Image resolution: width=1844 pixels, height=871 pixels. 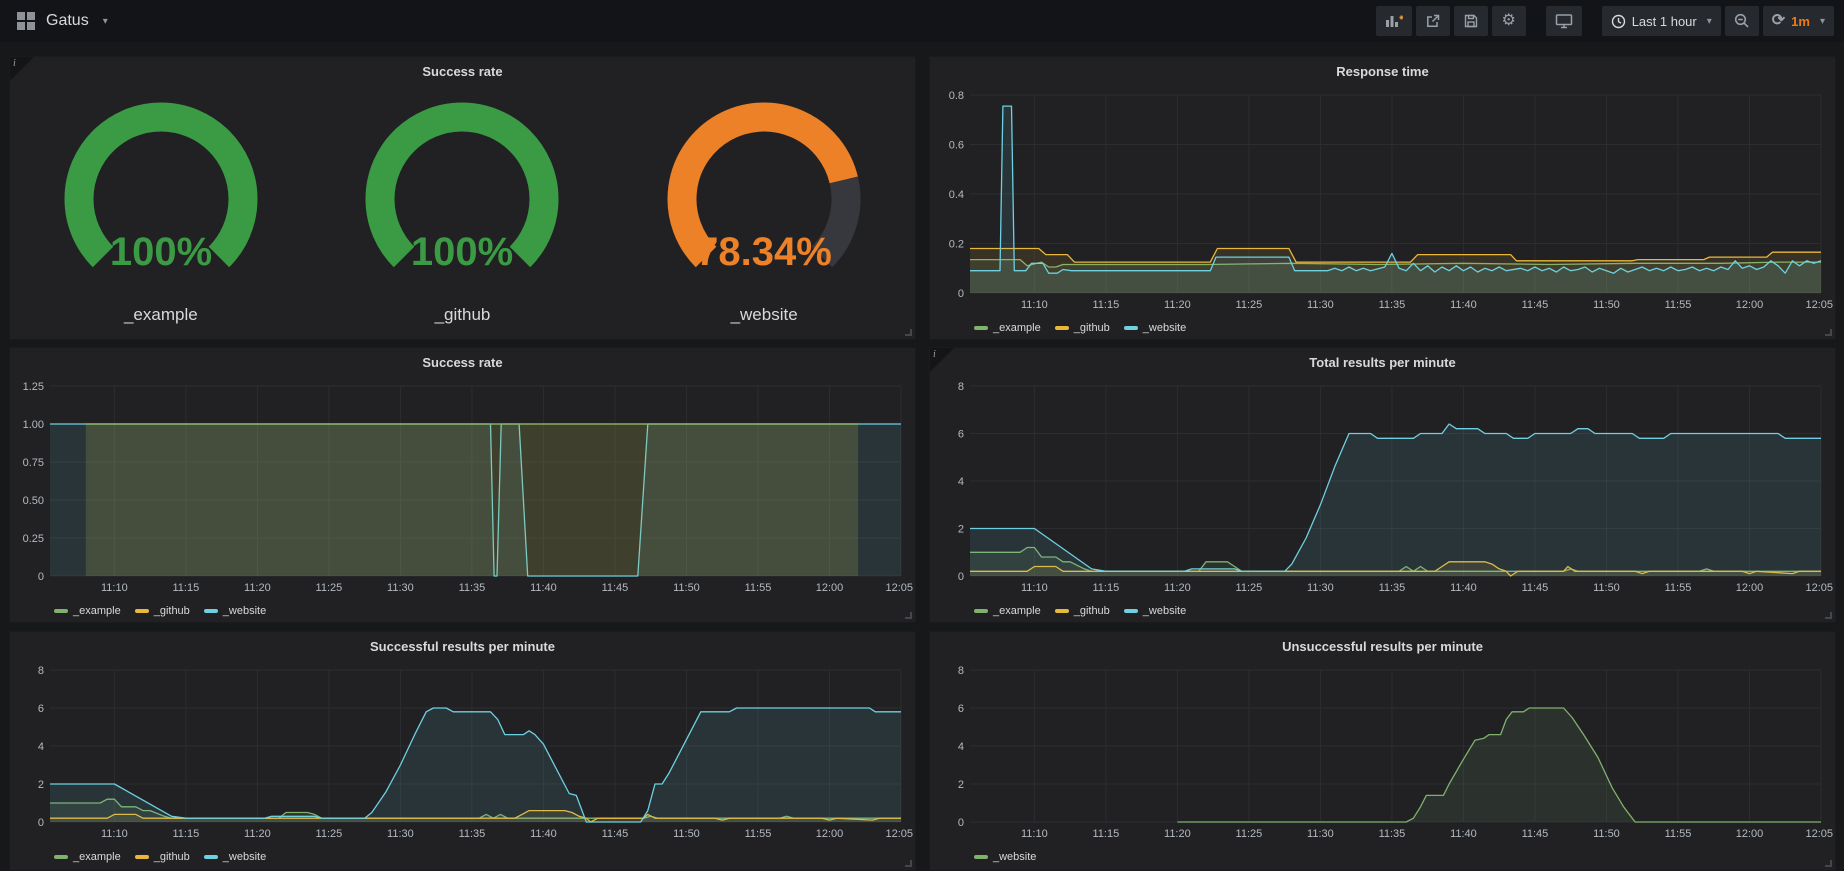 What do you see at coordinates (1798, 21) in the screenshot?
I see `refresh-button: ⟳ 1m ▾` at bounding box center [1798, 21].